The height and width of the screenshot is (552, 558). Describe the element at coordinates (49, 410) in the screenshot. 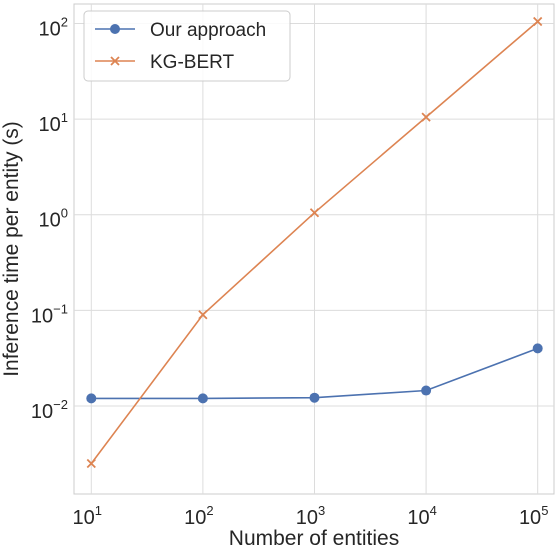

I see `y-tick-label: 10⁻²` at that location.